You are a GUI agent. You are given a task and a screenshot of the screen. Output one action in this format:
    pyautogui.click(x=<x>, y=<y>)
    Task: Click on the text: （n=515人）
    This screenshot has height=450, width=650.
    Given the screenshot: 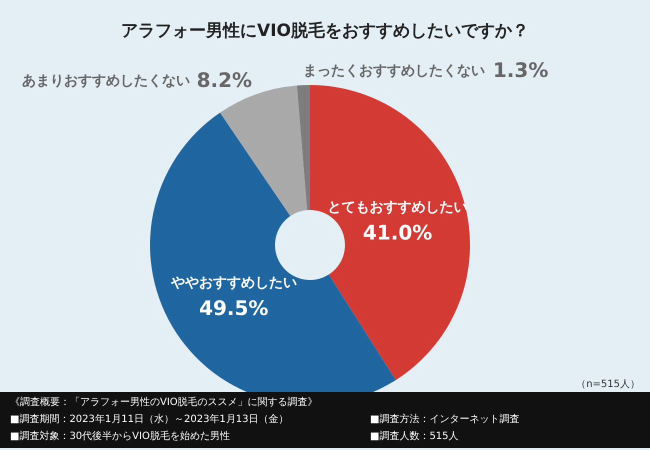 What is the action you would take?
    pyautogui.click(x=608, y=384)
    